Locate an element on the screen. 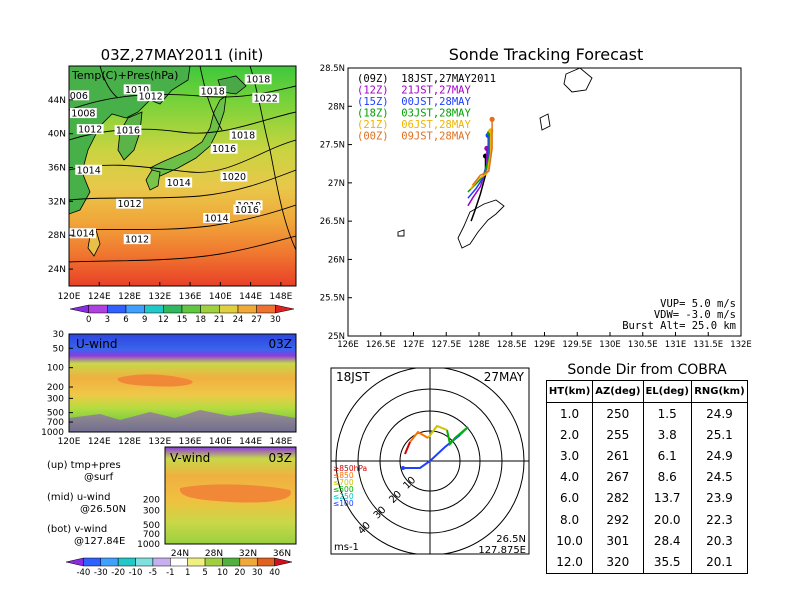 The image size is (792, 612). map-lon-tick: 128E is located at coordinates (129, 297).